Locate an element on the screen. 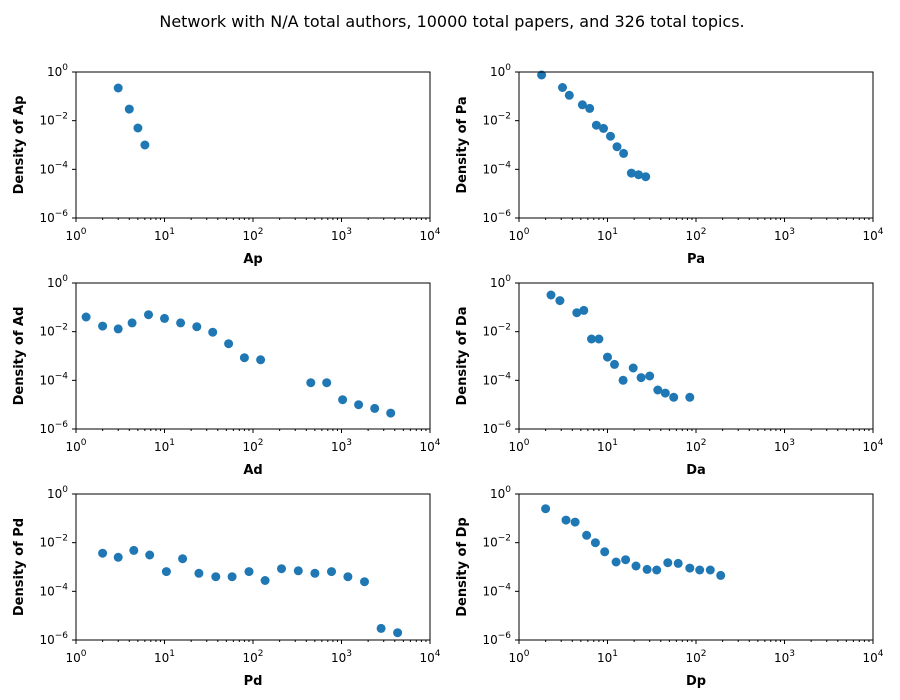  x-axis-label: Ap is located at coordinates (252, 259).